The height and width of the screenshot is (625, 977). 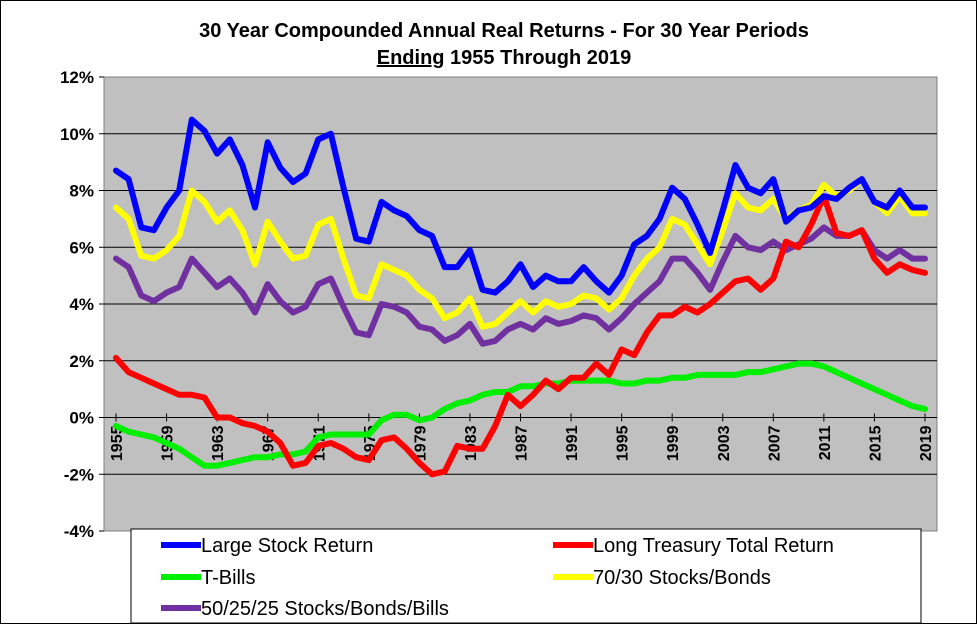 What do you see at coordinates (538, 58) in the screenshot?
I see `chart-subtitle-rest: 1955 Through 2019` at bounding box center [538, 58].